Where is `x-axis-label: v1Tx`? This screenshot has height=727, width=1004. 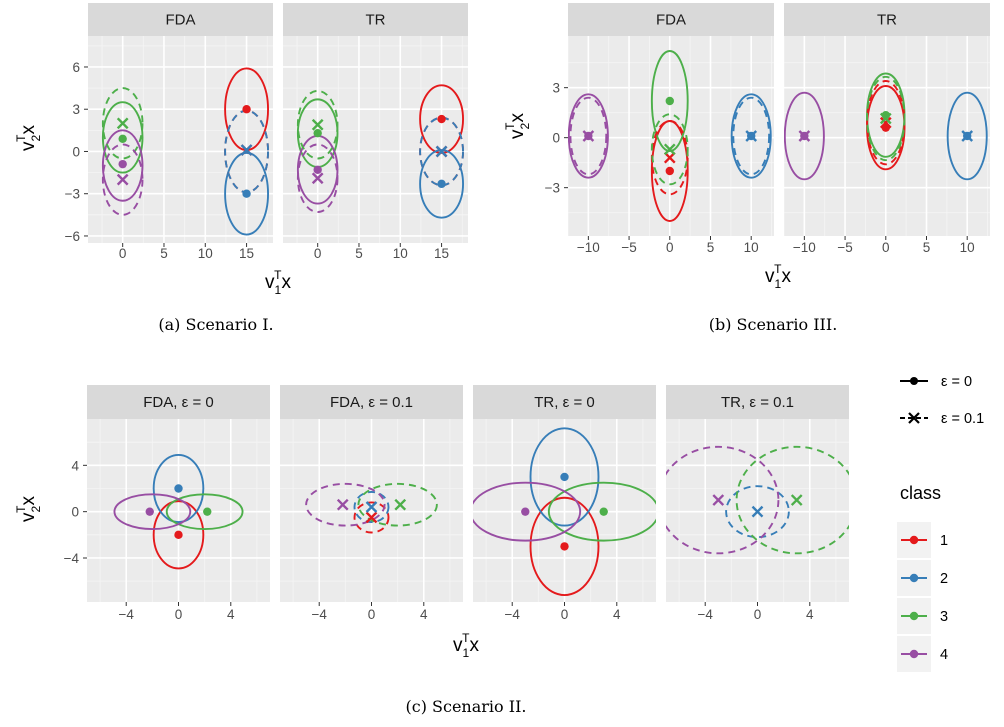
x-axis-label: v1Tx is located at coordinates (278, 282).